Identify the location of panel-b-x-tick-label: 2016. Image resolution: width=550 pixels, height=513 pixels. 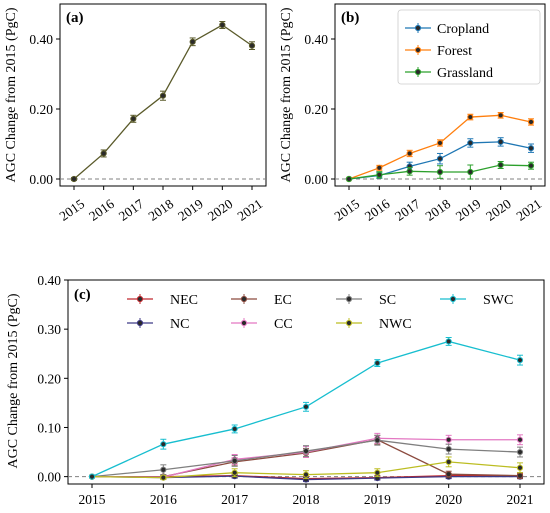
(377, 210).